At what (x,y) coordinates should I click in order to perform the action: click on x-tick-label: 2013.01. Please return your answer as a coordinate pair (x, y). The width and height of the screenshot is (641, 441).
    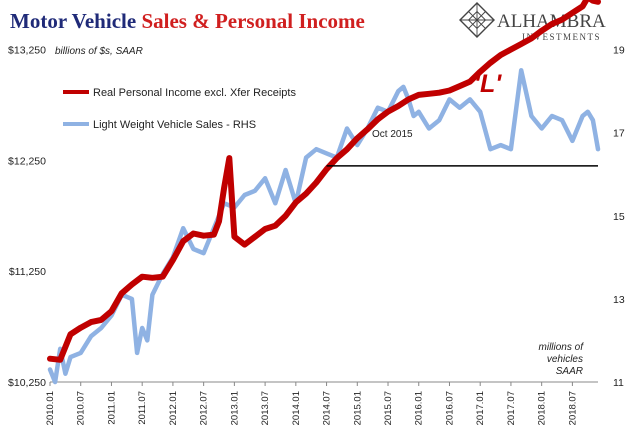
    Looking at the image, I should click on (234, 408).